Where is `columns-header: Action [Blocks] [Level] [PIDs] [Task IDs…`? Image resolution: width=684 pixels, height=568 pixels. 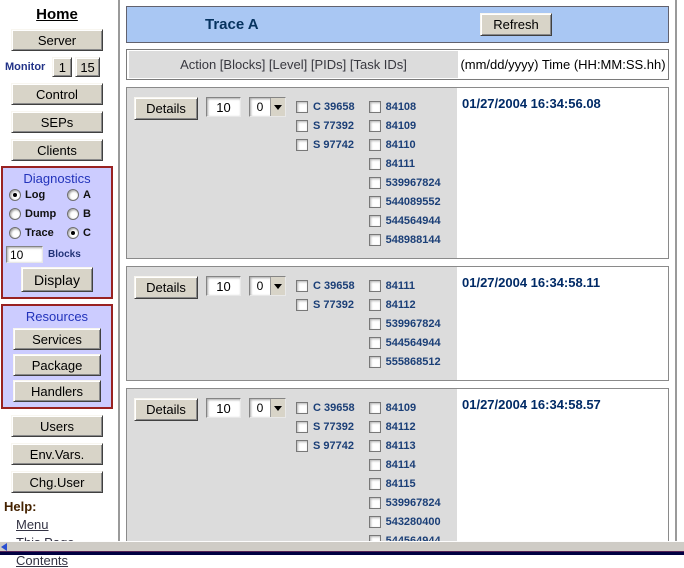 columns-header: Action [Blocks] [Level] [PIDs] [Task IDs… is located at coordinates (293, 64).